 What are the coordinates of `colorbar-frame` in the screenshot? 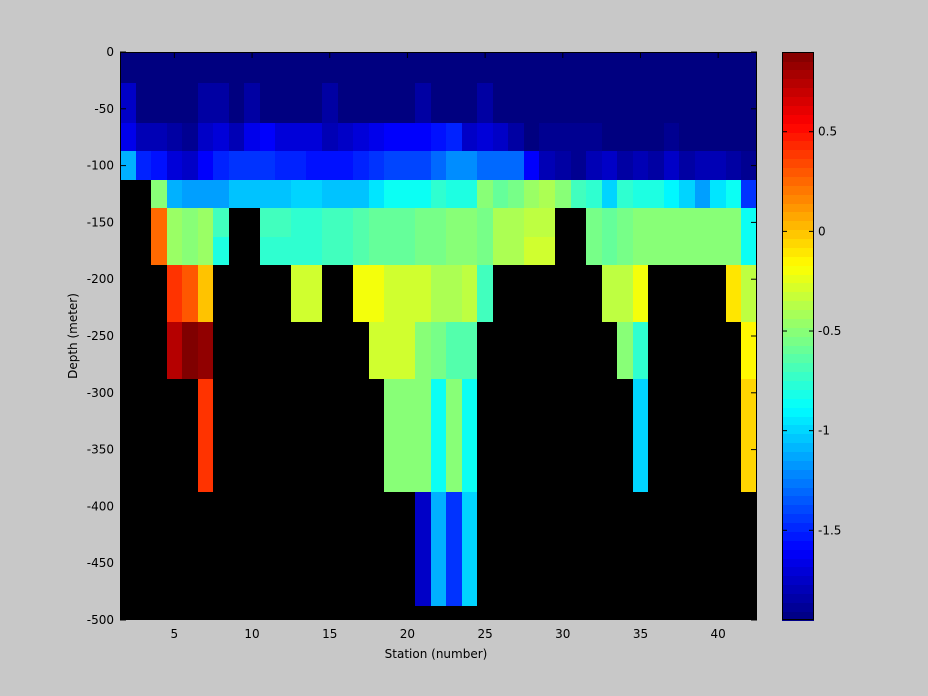 It's located at (798, 336).